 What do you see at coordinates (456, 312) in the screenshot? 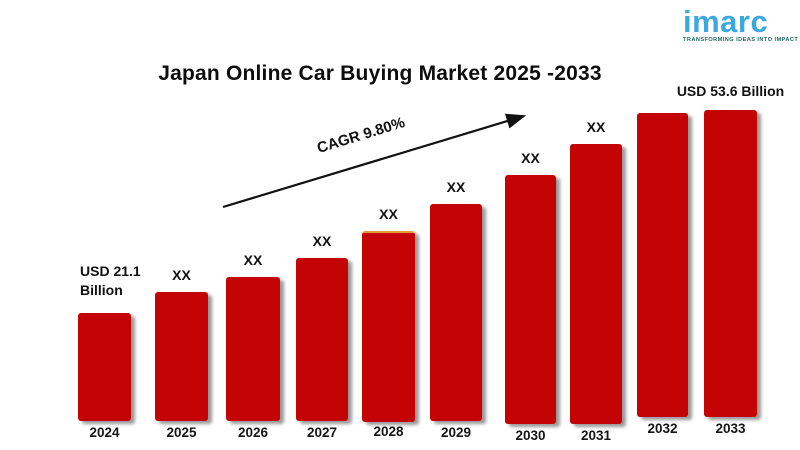
I see `bar-2029` at bounding box center [456, 312].